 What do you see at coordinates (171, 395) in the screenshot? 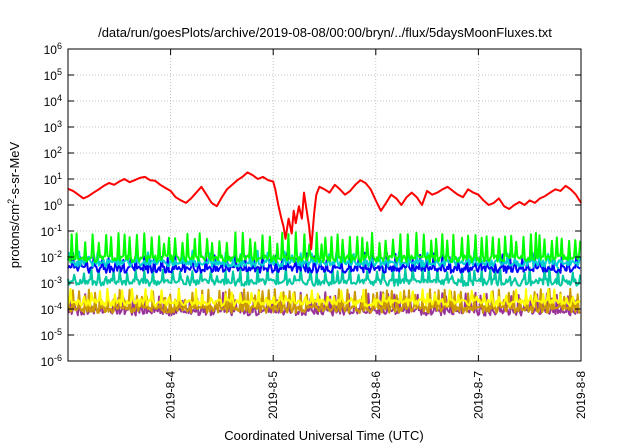
I see `x-tick-label: 2019-8-4` at bounding box center [171, 395].